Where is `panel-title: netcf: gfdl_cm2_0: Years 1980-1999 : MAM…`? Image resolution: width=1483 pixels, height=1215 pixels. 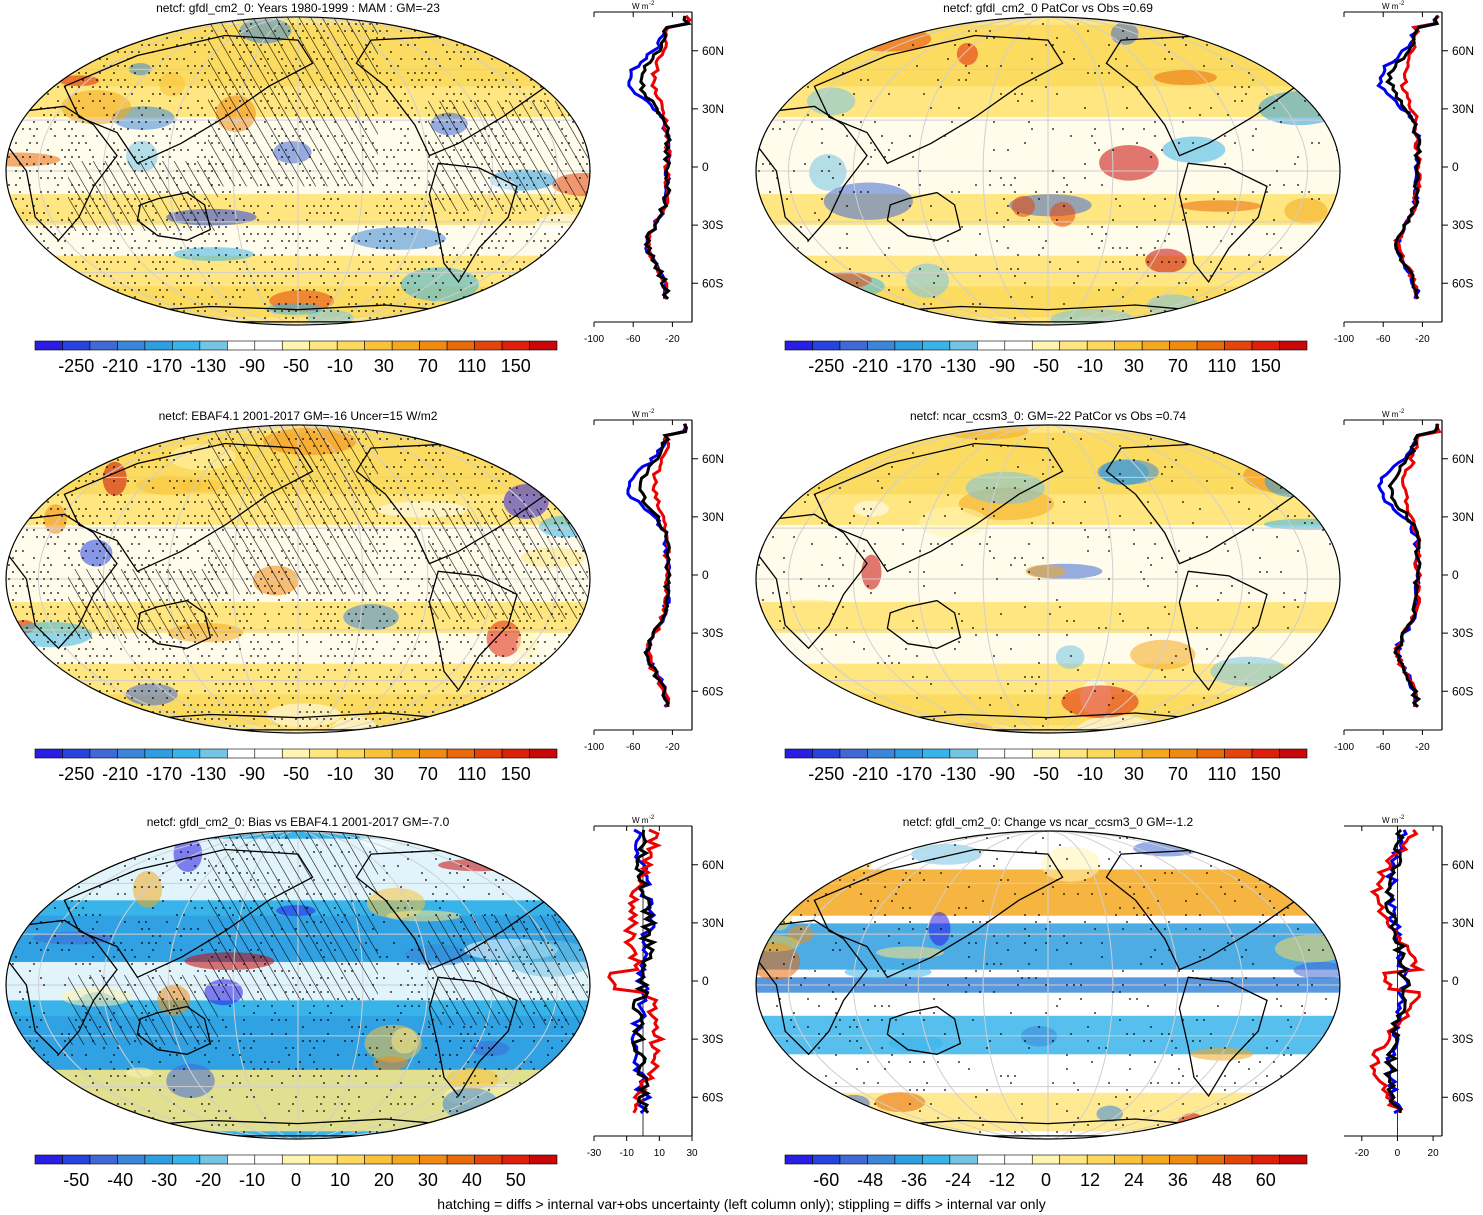
panel-title: netcf: gfdl_cm2_0: Years 1980-1999 : MAM… is located at coordinates (298, 8).